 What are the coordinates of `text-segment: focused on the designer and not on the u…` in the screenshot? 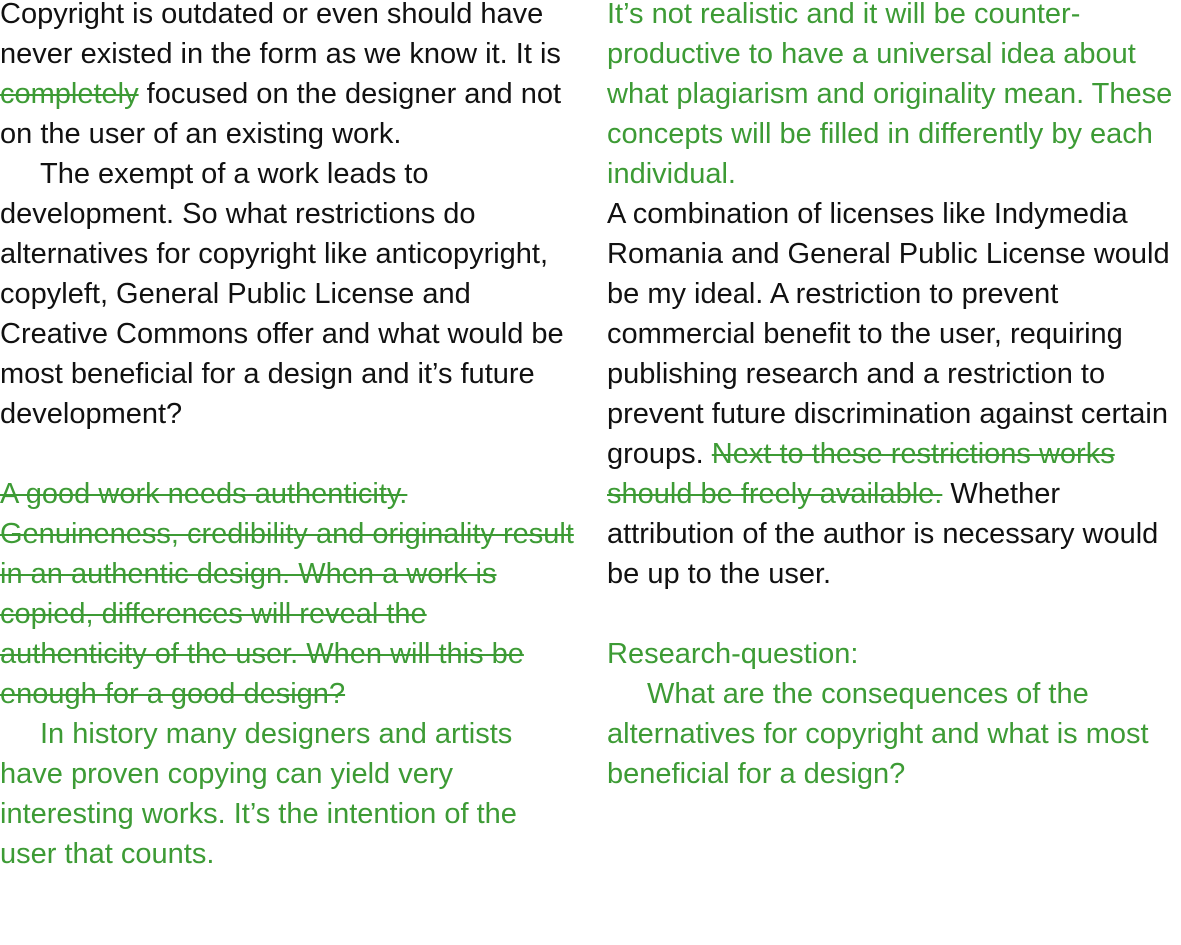 It's located at (281, 114).